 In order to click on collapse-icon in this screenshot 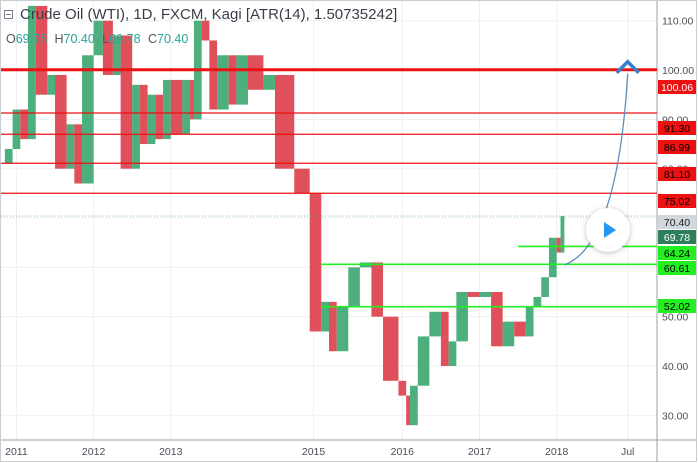, I will do `click(8, 14)`.